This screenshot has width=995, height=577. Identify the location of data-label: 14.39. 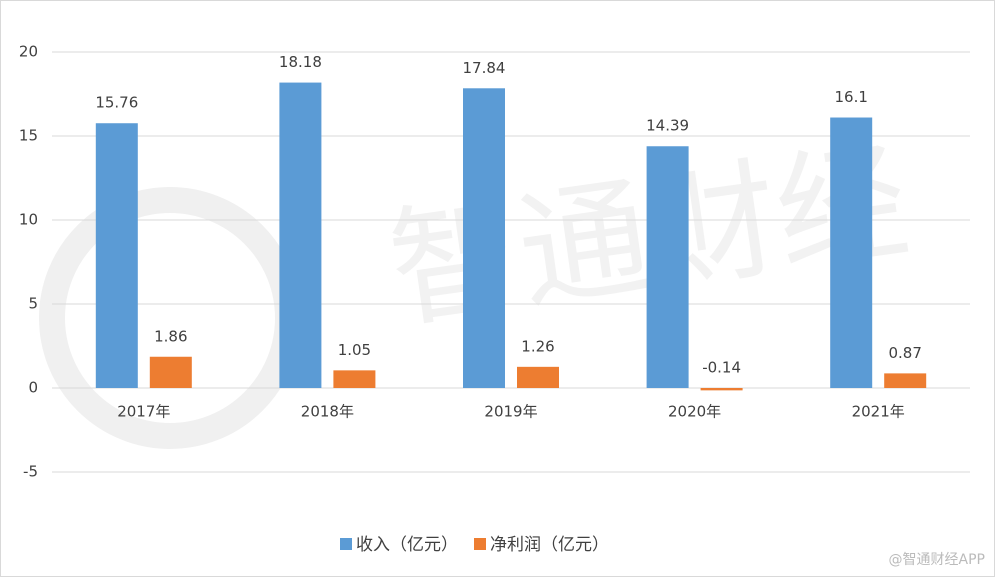
(667, 126).